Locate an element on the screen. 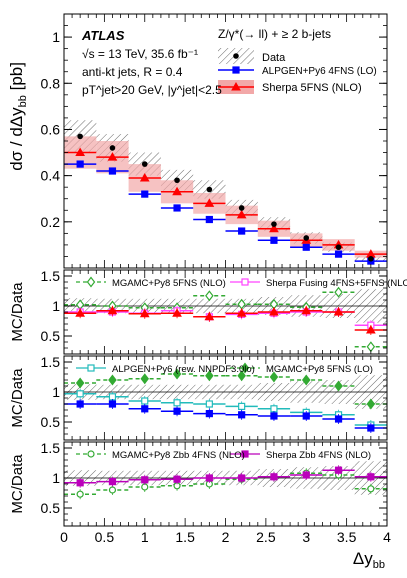 This screenshot has height=578, width=407. x-tick-label: 0 is located at coordinates (64, 537).